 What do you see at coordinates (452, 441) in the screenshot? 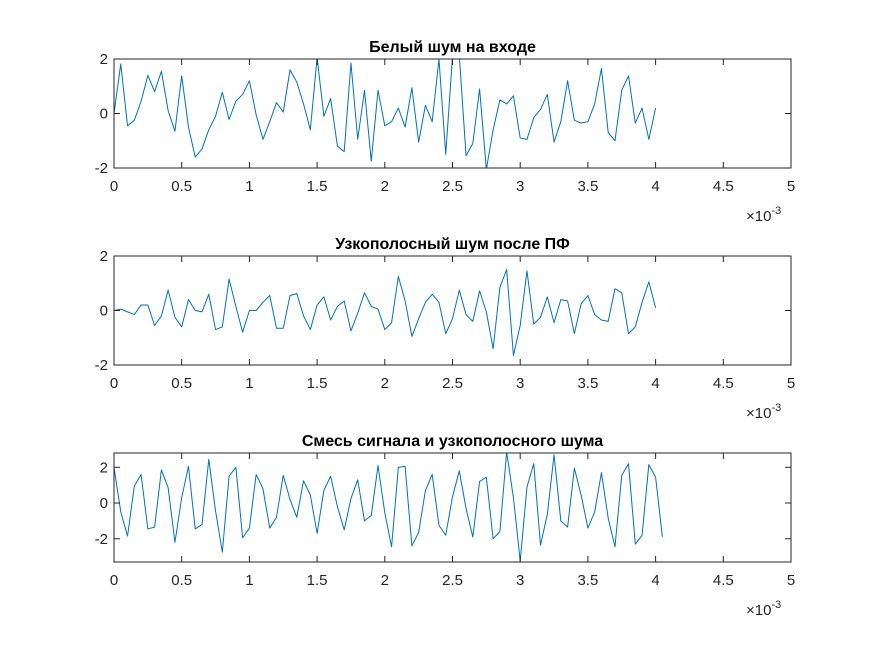
I see `subplot-title: Смесь сигнала и узкополосного шума` at bounding box center [452, 441].